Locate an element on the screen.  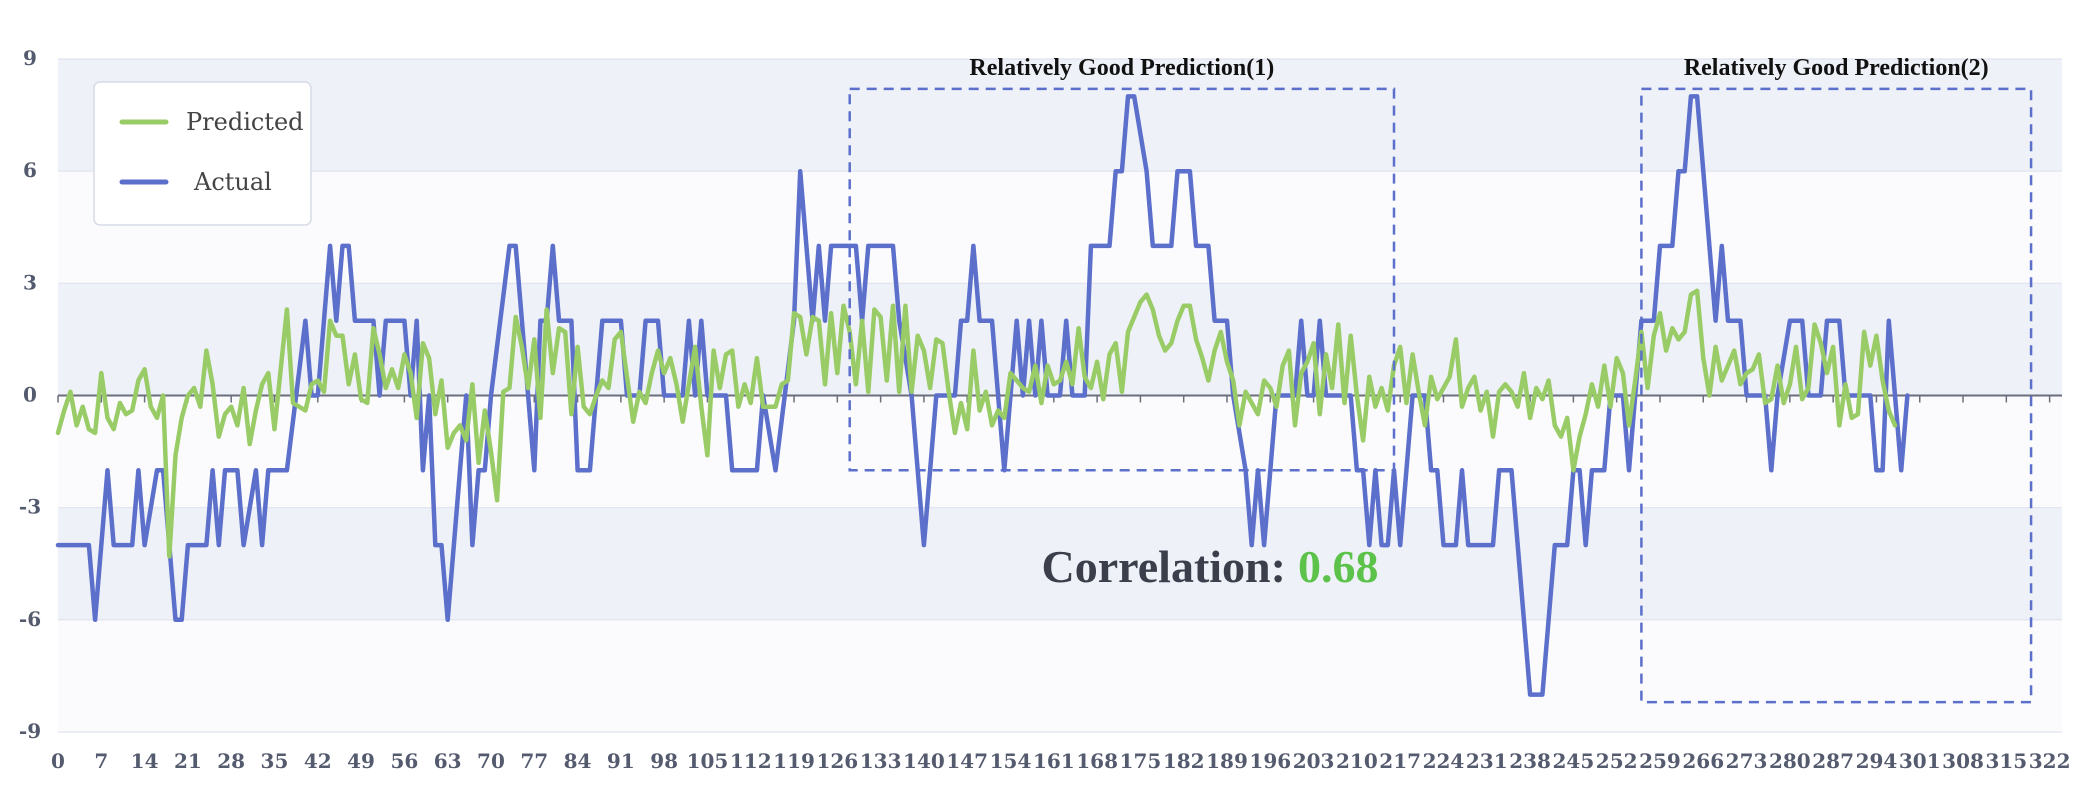
annotation-label-1: Relatively Good Prediction(1) is located at coordinates (1121, 68).